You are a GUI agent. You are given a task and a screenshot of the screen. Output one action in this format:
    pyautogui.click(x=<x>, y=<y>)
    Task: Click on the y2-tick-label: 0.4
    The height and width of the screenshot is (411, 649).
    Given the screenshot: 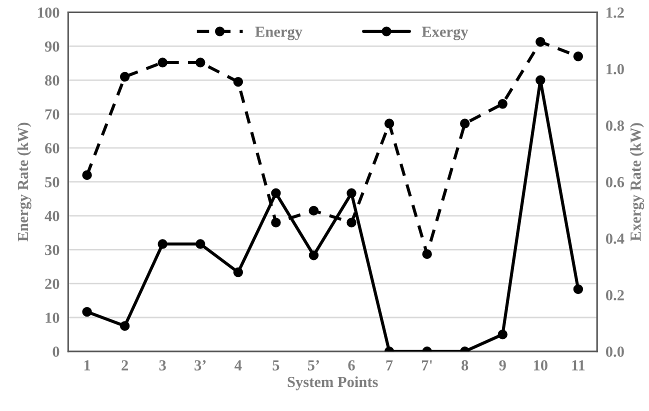 What is the action you would take?
    pyautogui.click(x=615, y=239)
    